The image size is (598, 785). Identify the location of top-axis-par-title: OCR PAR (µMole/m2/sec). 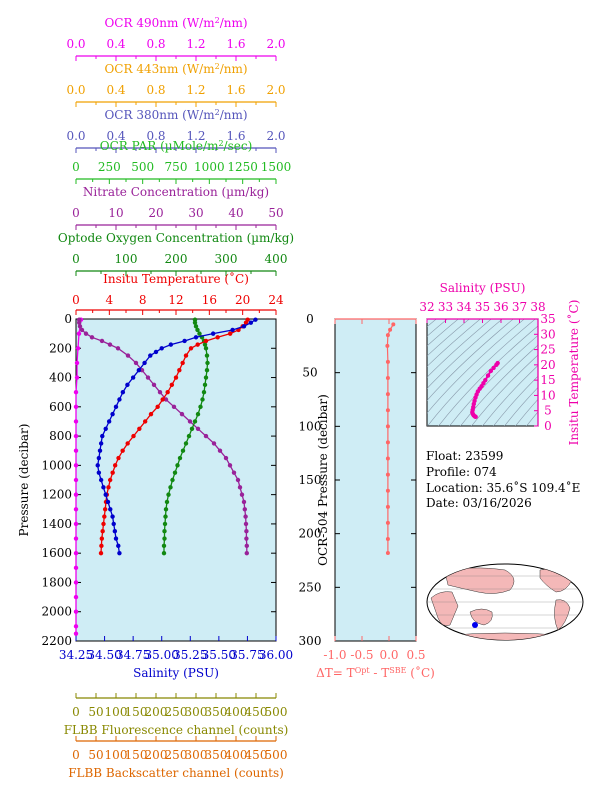
(176, 146).